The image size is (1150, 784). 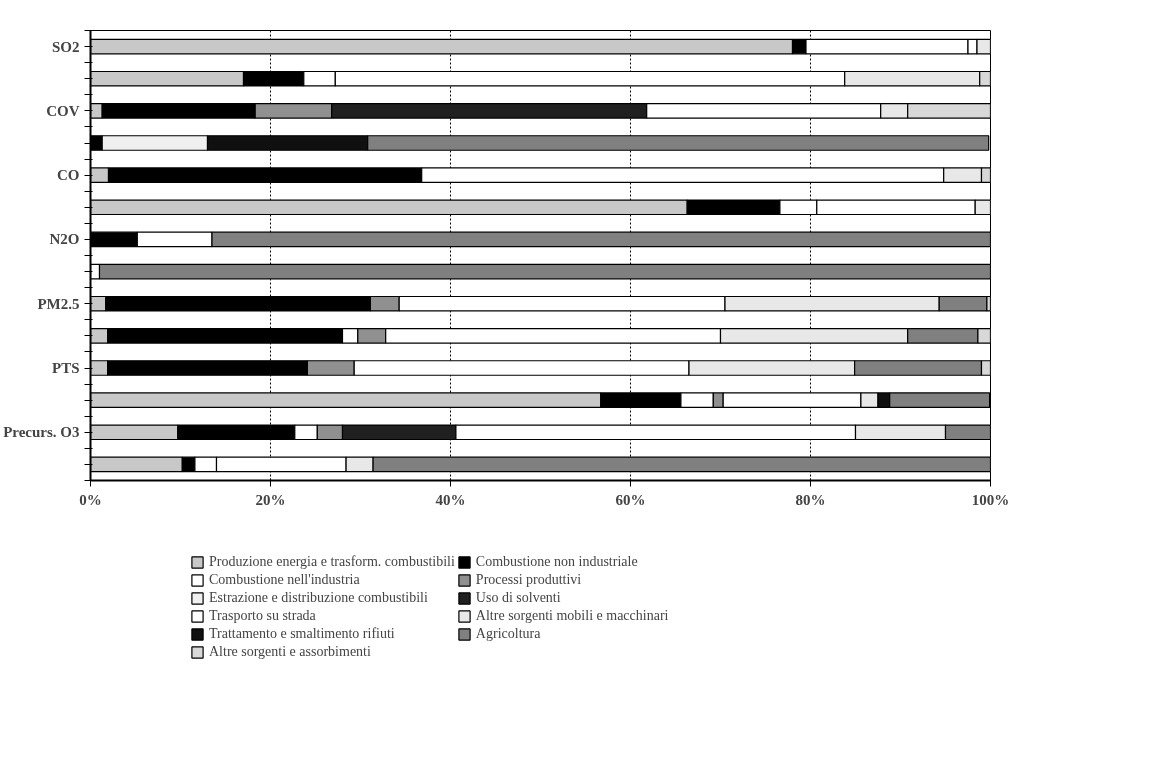 What do you see at coordinates (63, 110) in the screenshot?
I see `y-tick-label: COV` at bounding box center [63, 110].